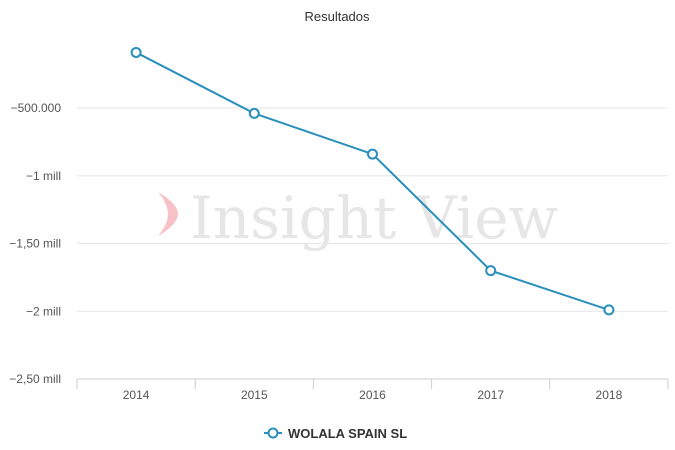 The height and width of the screenshot is (450, 675). What do you see at coordinates (43, 311) in the screenshot?
I see `y-tick-label: −2 mill` at bounding box center [43, 311].